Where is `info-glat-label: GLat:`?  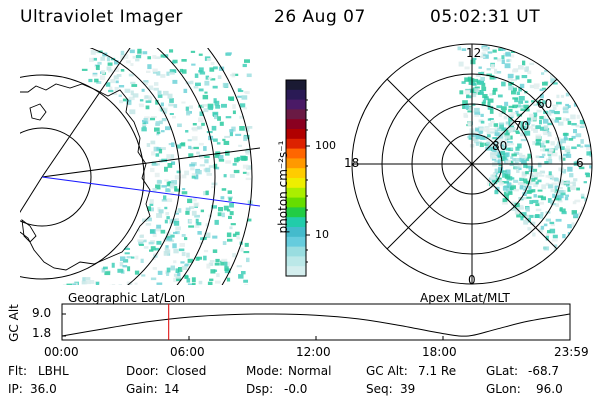
info-glat-label: GLat: is located at coordinates (502, 371).